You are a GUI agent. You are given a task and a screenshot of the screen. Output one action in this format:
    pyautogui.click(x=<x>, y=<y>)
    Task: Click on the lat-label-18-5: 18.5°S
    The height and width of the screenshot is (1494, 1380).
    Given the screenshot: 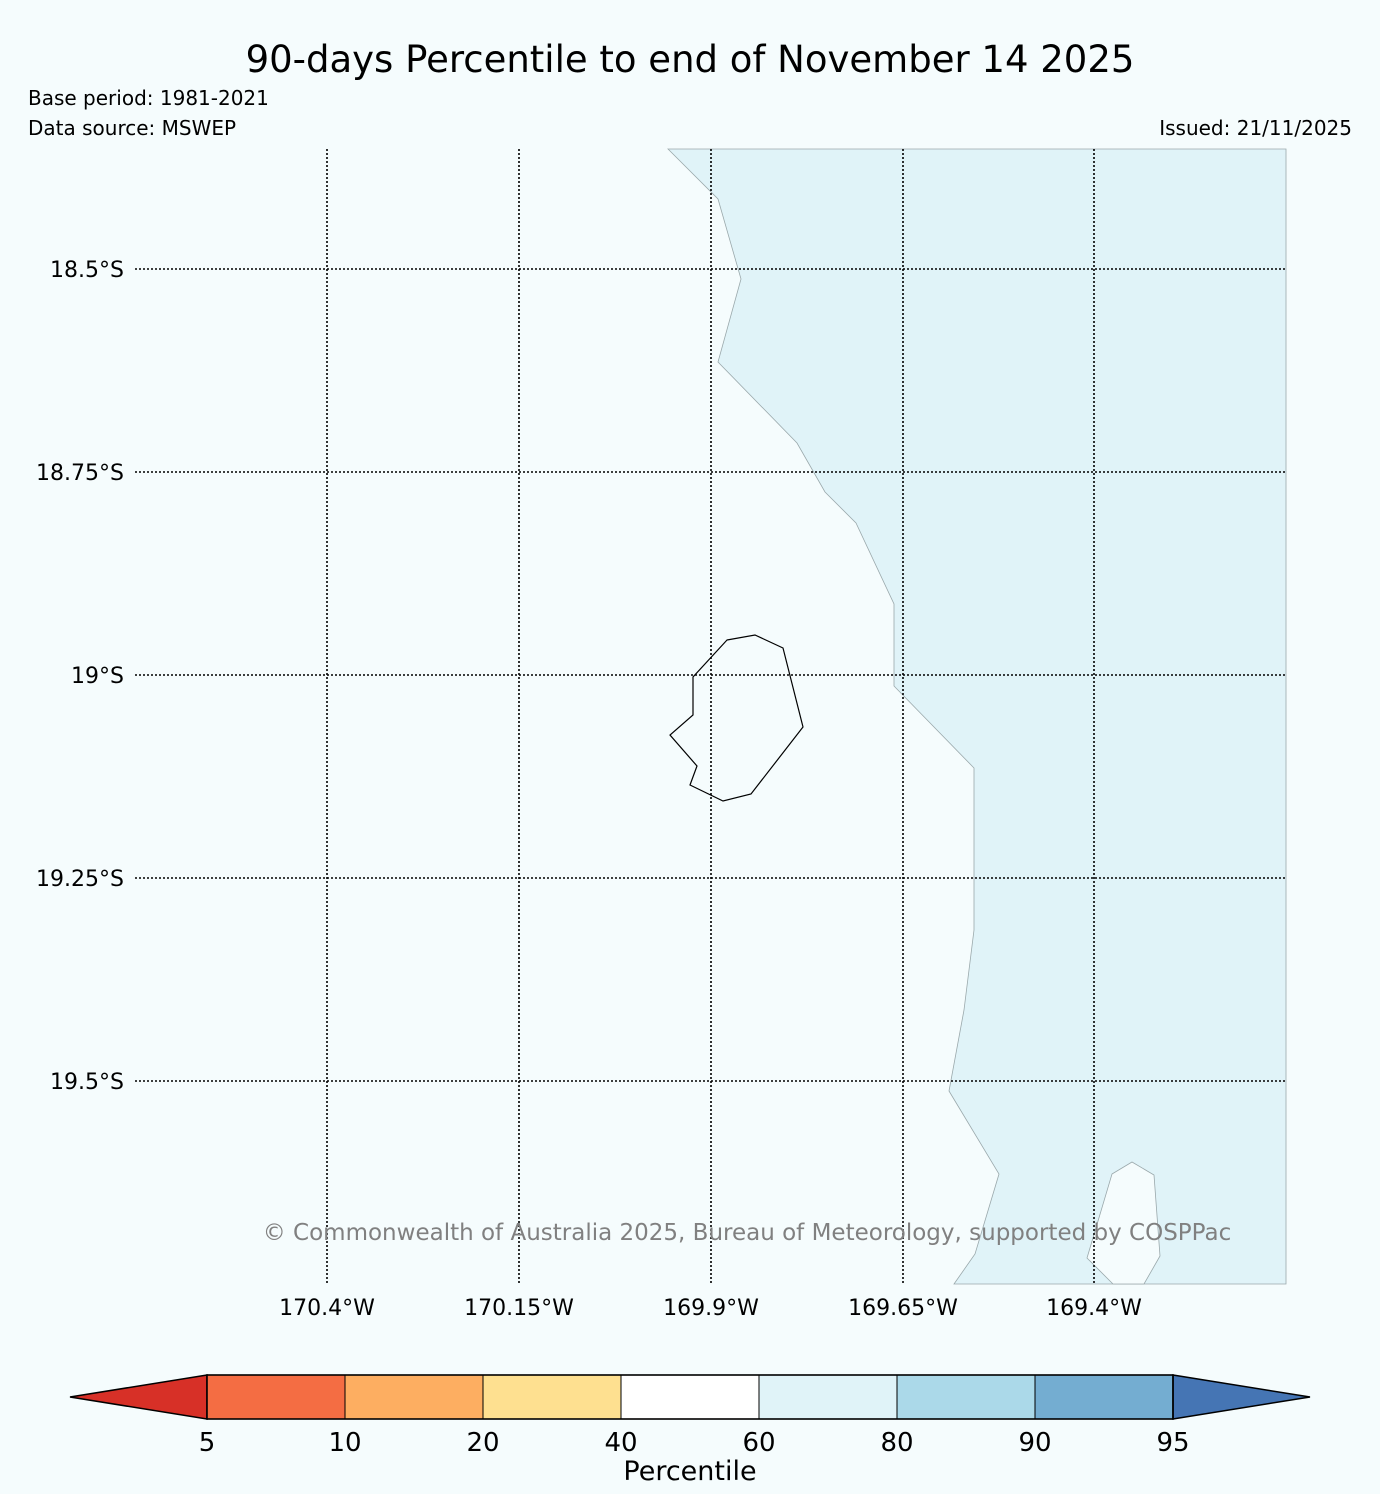 What is the action you would take?
    pyautogui.click(x=87, y=270)
    